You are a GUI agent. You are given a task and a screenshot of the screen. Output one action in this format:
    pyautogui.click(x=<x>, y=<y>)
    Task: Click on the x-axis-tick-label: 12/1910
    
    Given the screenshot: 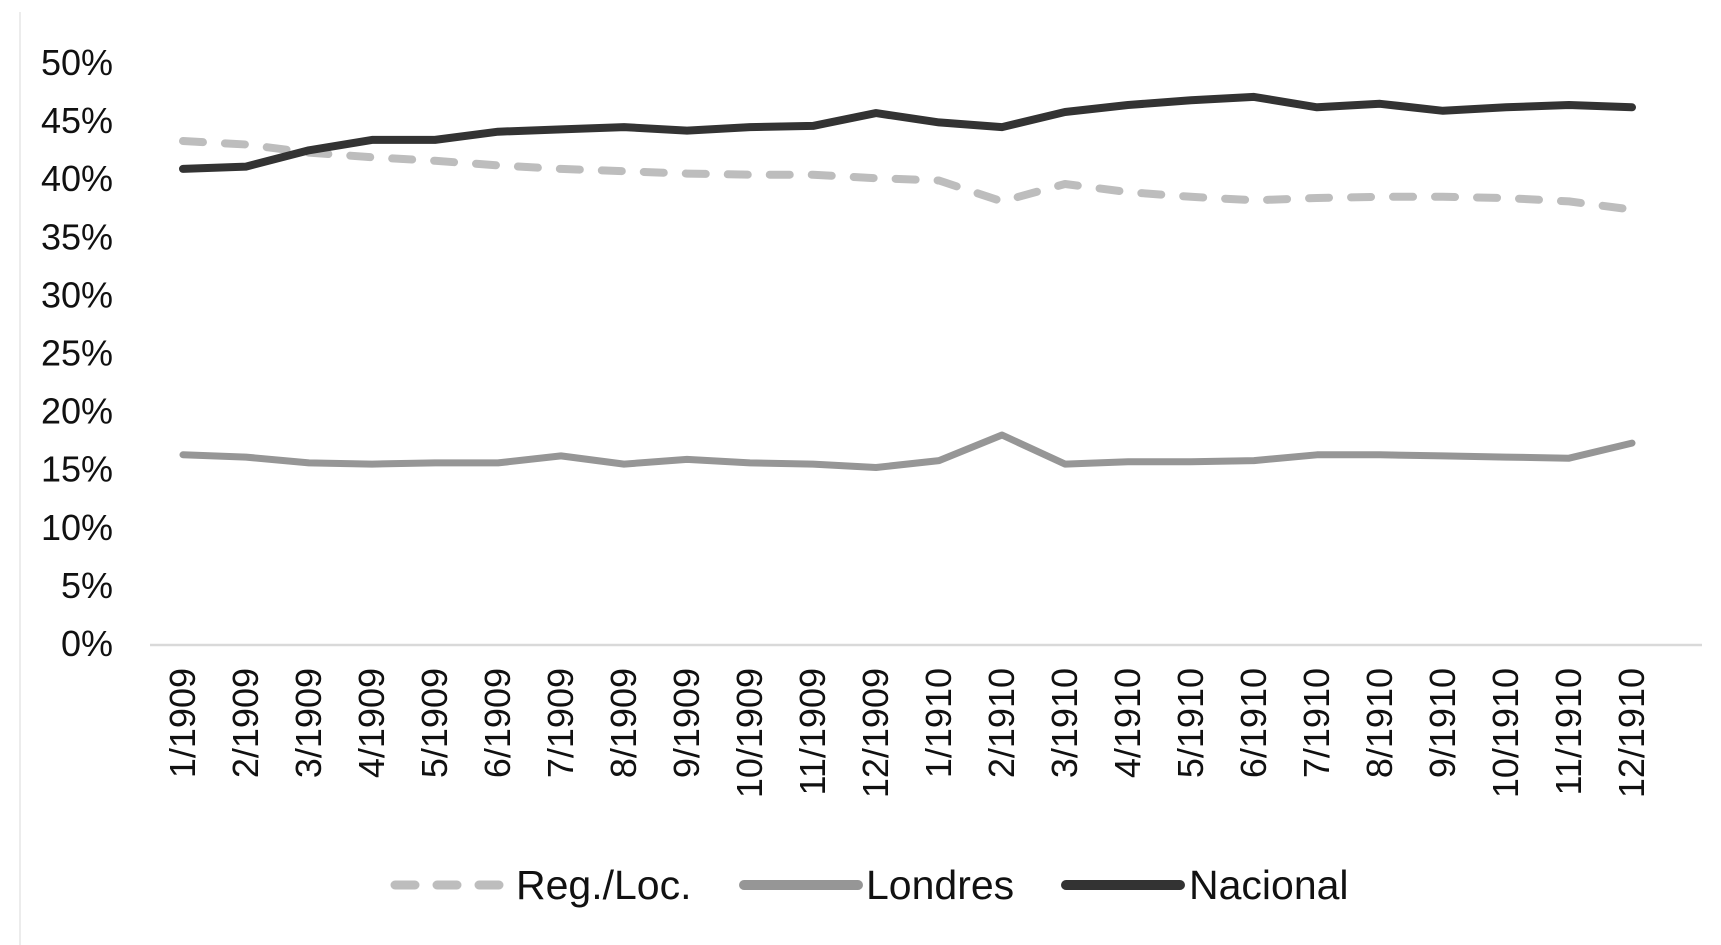 What is the action you would take?
    pyautogui.click(x=1631, y=733)
    